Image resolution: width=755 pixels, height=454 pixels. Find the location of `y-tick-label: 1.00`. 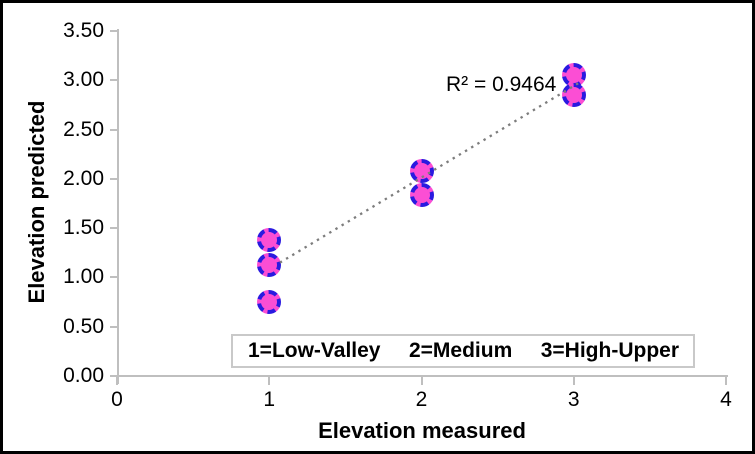

y-tick-label: 1.00 is located at coordinates (83, 277).